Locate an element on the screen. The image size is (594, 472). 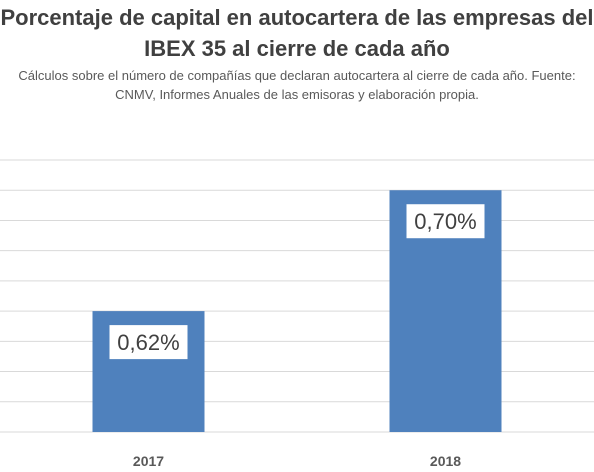
data-label-text: 0,62% is located at coordinates (148, 342).